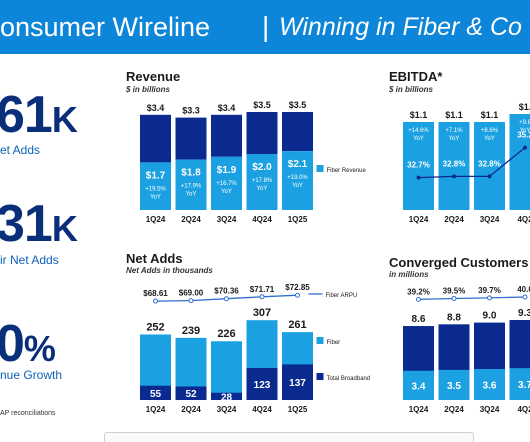 The width and height of the screenshot is (530, 442). I want to click on net-adds-broadband-label: 52, so click(191, 394).